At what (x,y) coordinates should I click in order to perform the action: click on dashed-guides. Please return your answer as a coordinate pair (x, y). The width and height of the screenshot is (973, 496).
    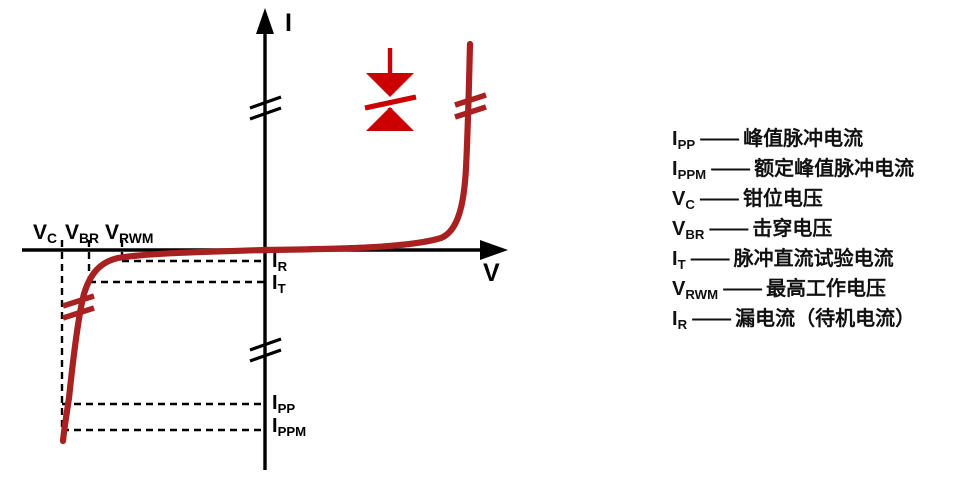
    Looking at the image, I should click on (162, 336).